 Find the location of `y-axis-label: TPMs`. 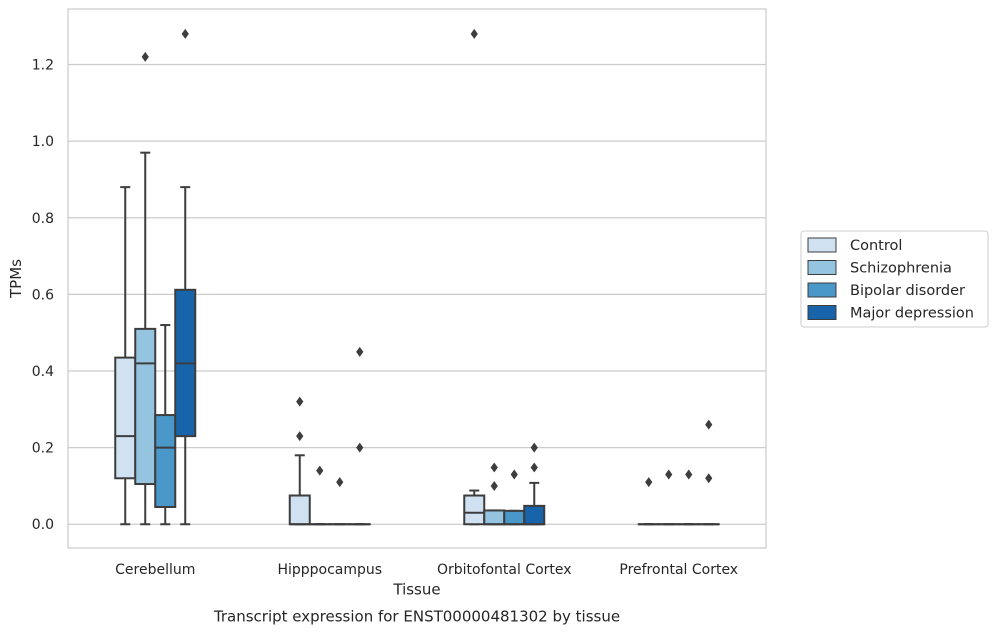

y-axis-label: TPMs is located at coordinates (16, 279).